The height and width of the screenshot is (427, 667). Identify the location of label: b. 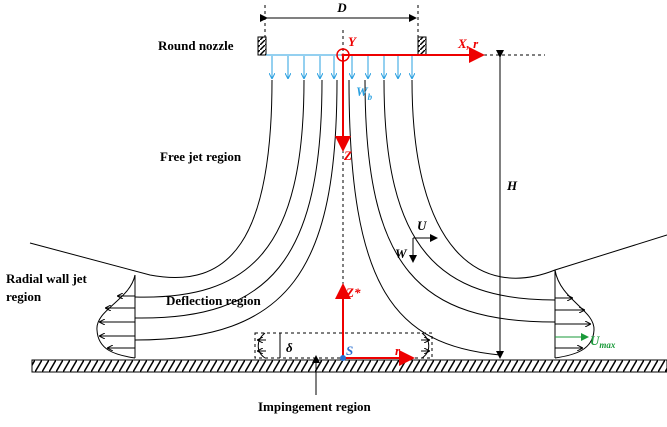
(370, 97).